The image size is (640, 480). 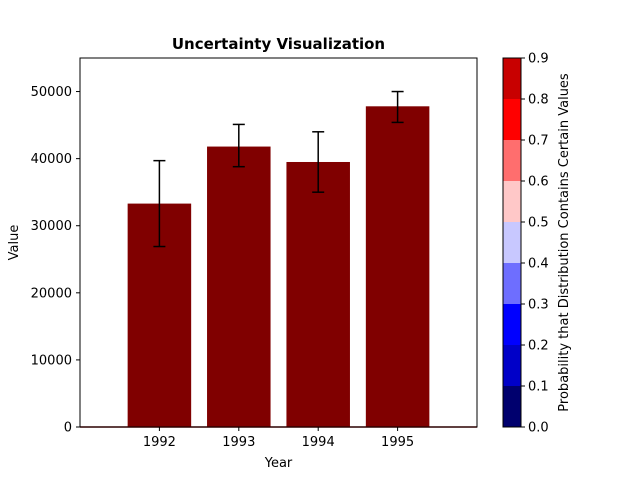 What do you see at coordinates (68, 428) in the screenshot?
I see `y-tick-label-0: 0` at bounding box center [68, 428].